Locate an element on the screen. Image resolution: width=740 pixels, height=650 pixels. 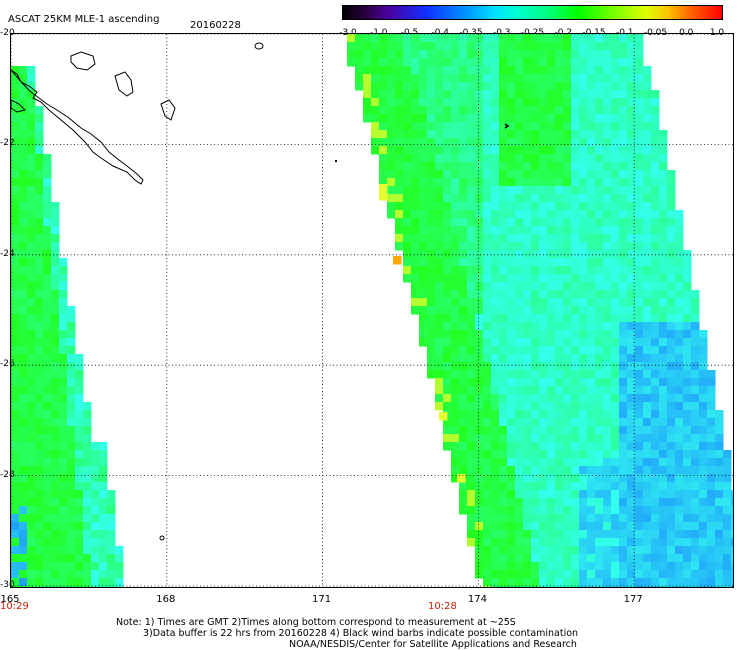
latitude-label: -26 is located at coordinates (7, 364).